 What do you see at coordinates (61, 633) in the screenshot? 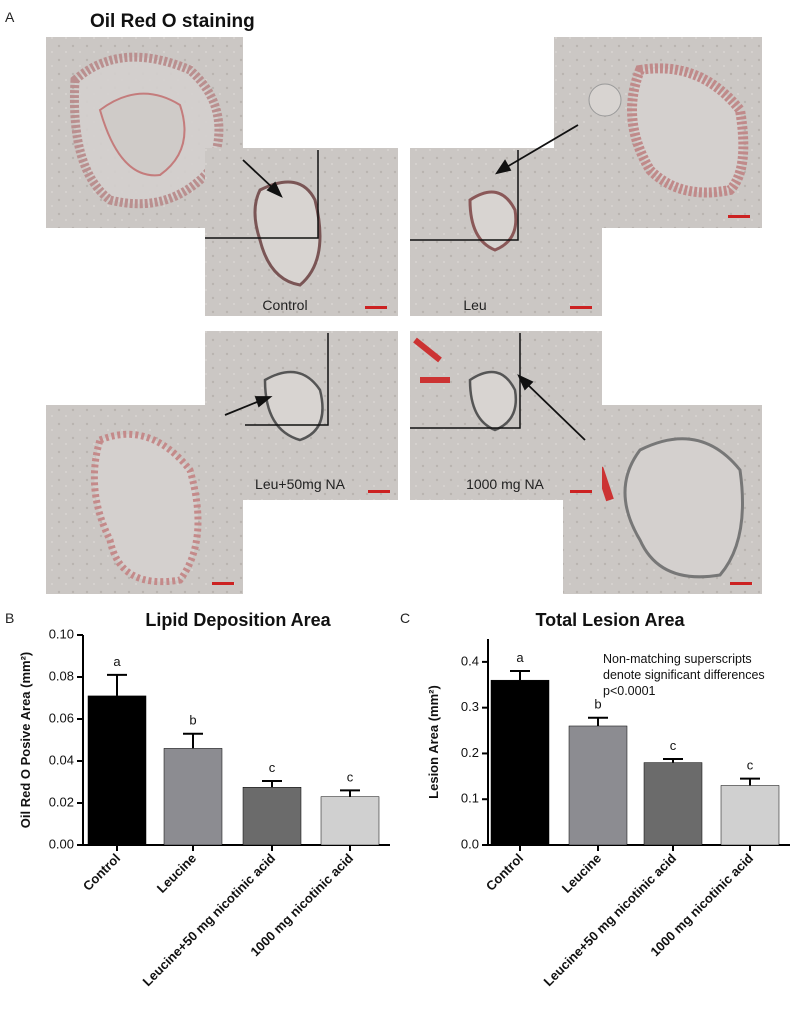
I see `y-tick-label: 0.10` at bounding box center [61, 633].